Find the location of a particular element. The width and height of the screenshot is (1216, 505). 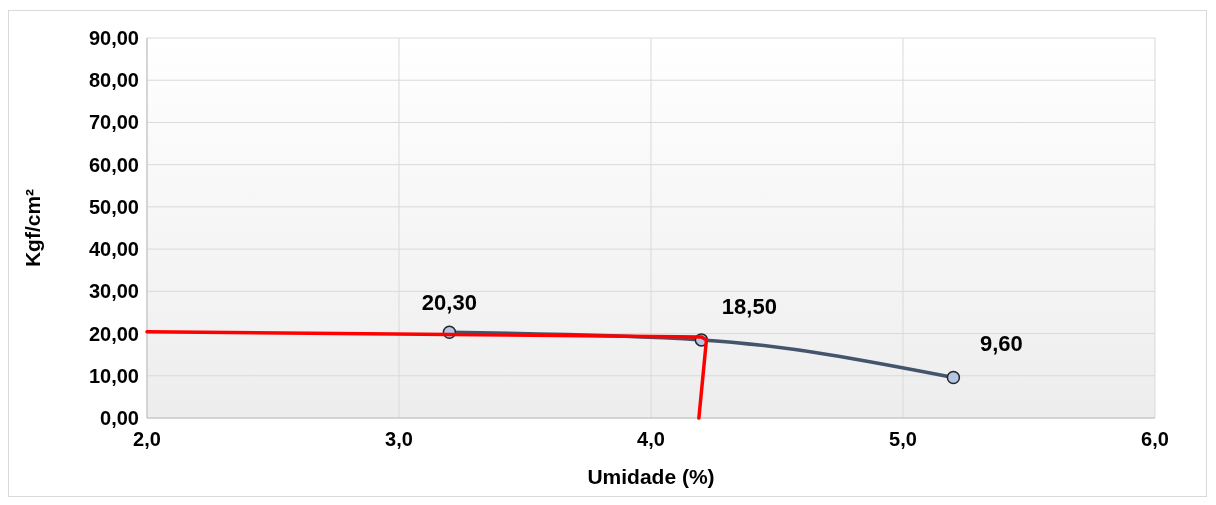

x-tick-label: 6,0 is located at coordinates (1155, 439).